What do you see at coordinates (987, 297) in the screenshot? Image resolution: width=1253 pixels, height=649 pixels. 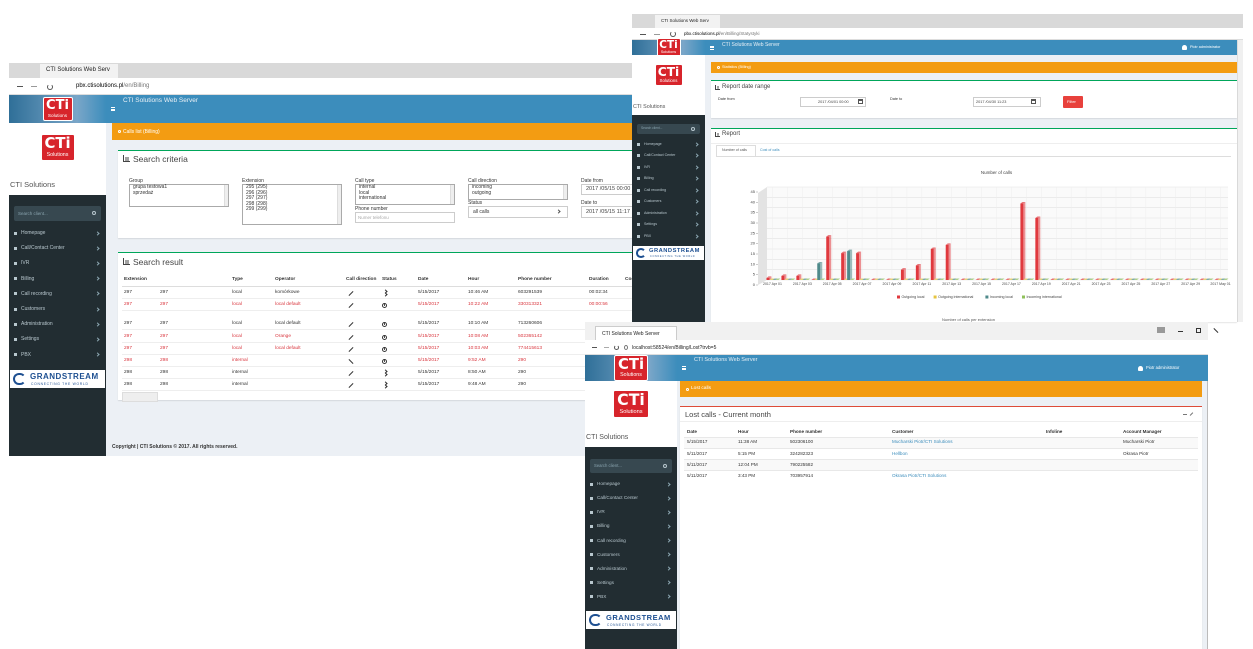 I see `legend-swatch` at bounding box center [987, 297].